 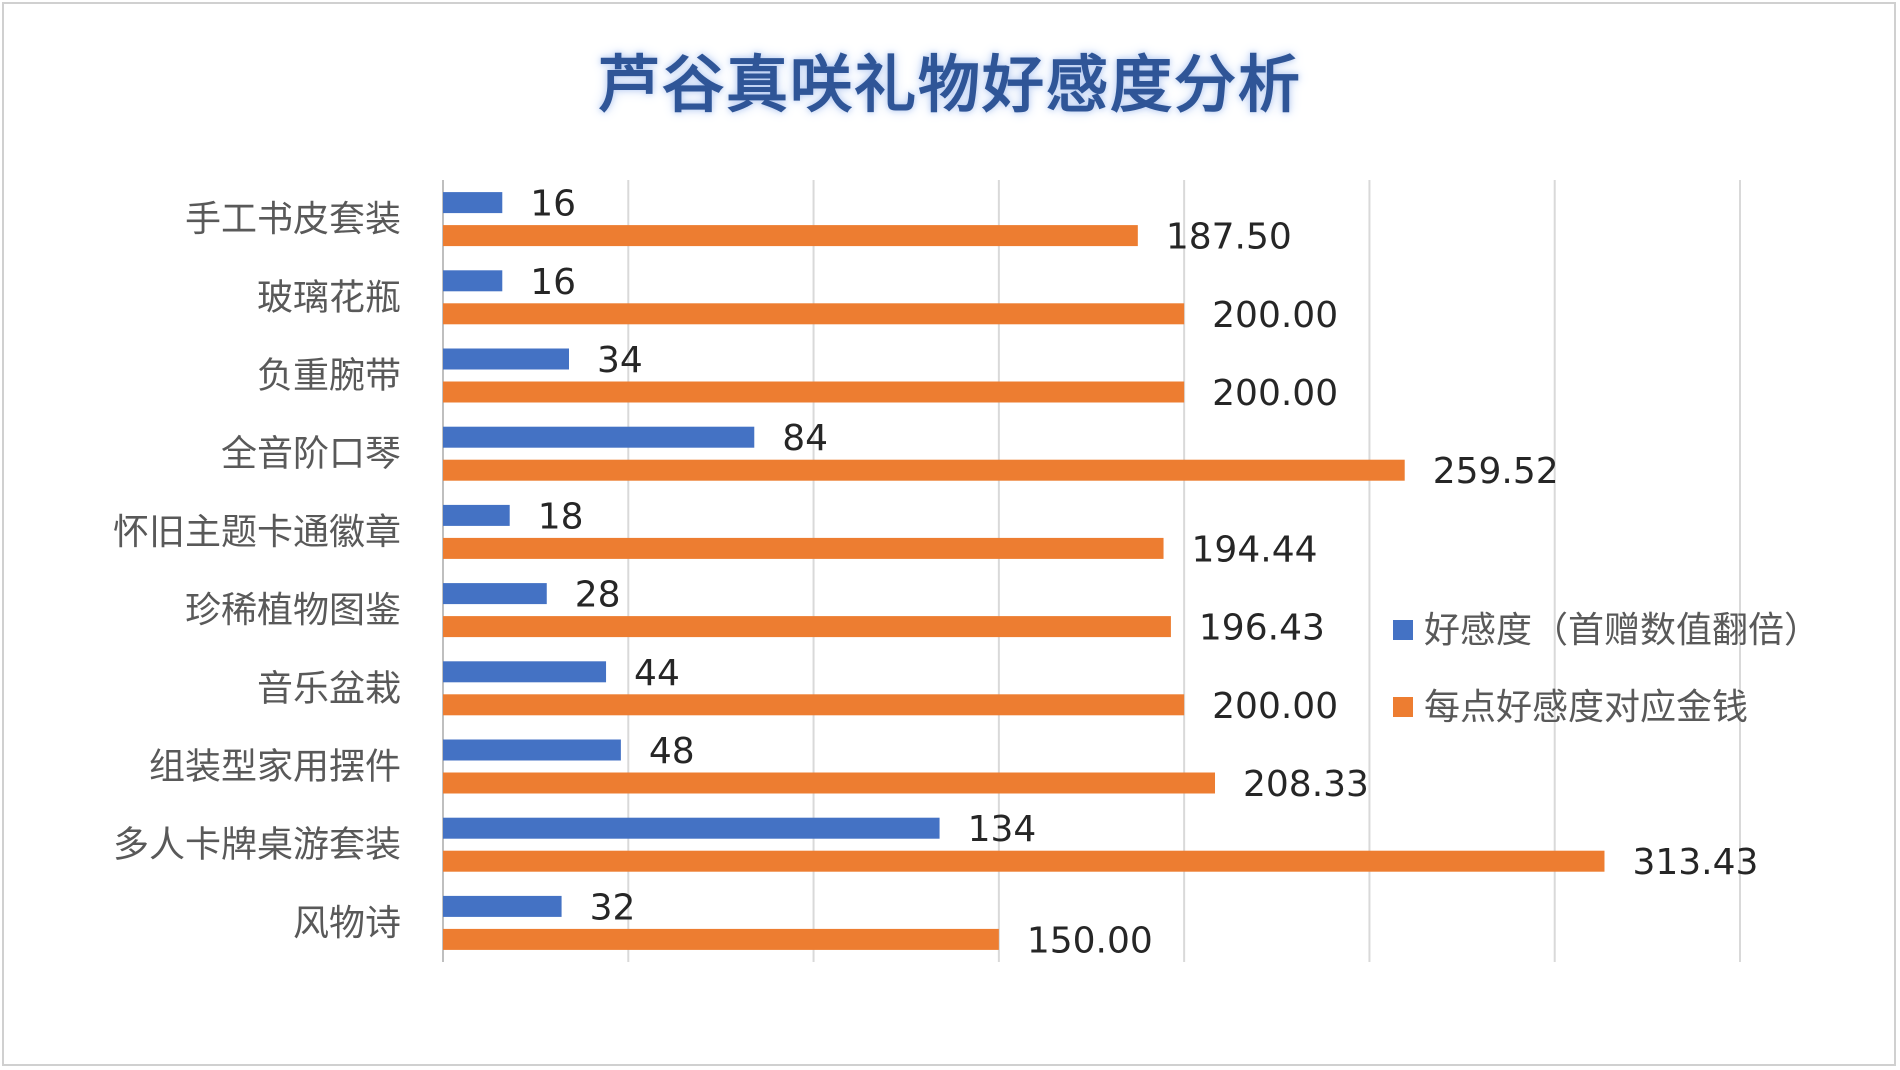 I want to click on category-label: 风物诗, so click(x=347, y=923).